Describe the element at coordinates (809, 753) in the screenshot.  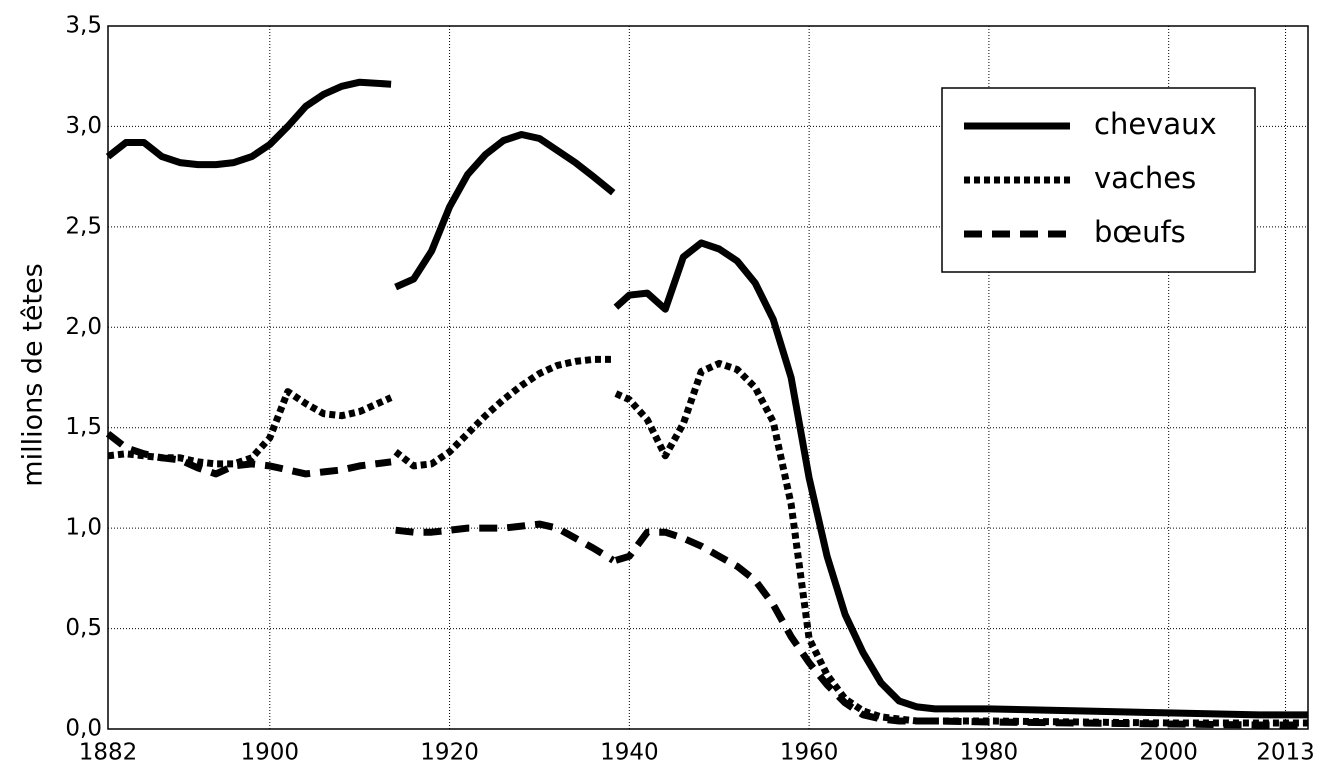
I see `x-tick-label: 1960` at that location.